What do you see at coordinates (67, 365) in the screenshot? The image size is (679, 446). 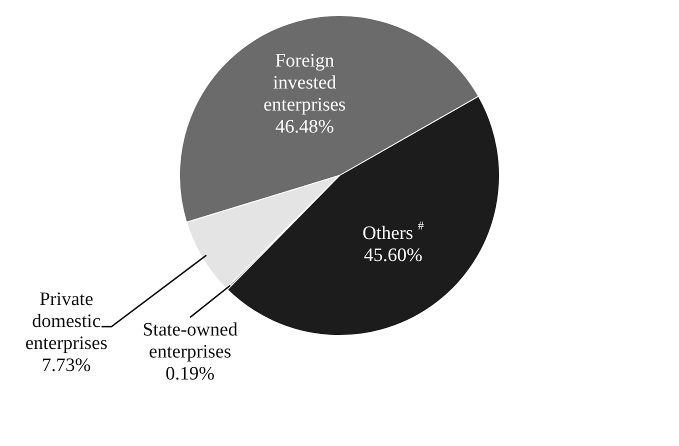 I see `data-label: 7.73%` at bounding box center [67, 365].